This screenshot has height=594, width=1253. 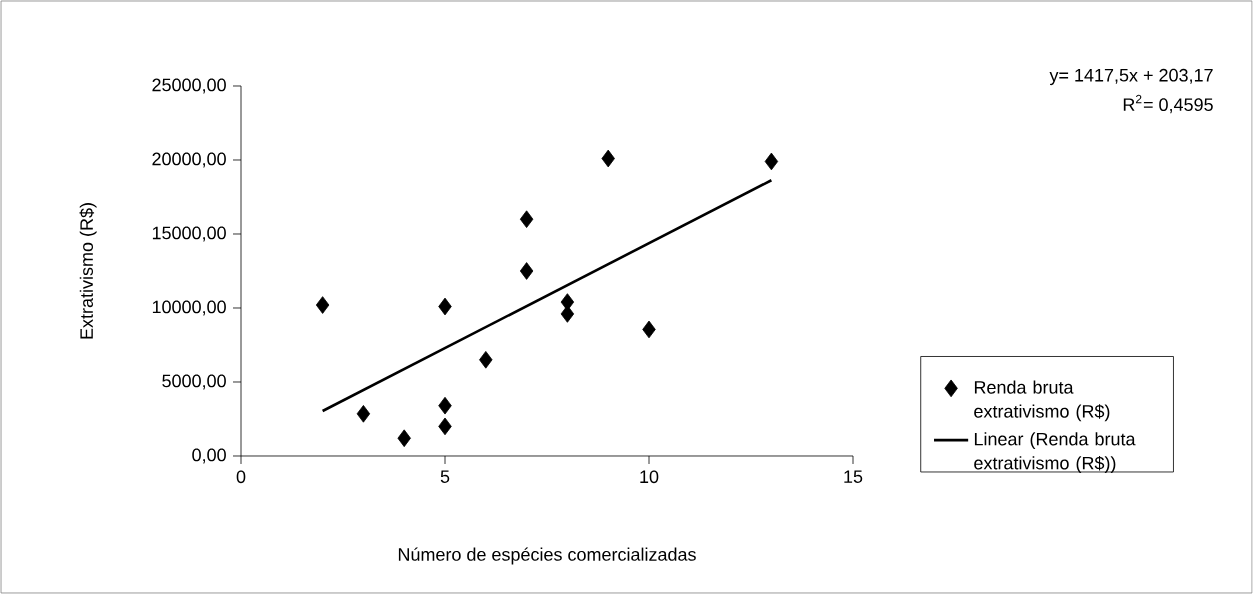 I want to click on y-axis-title: Extrativismo (R$), so click(x=88, y=271).